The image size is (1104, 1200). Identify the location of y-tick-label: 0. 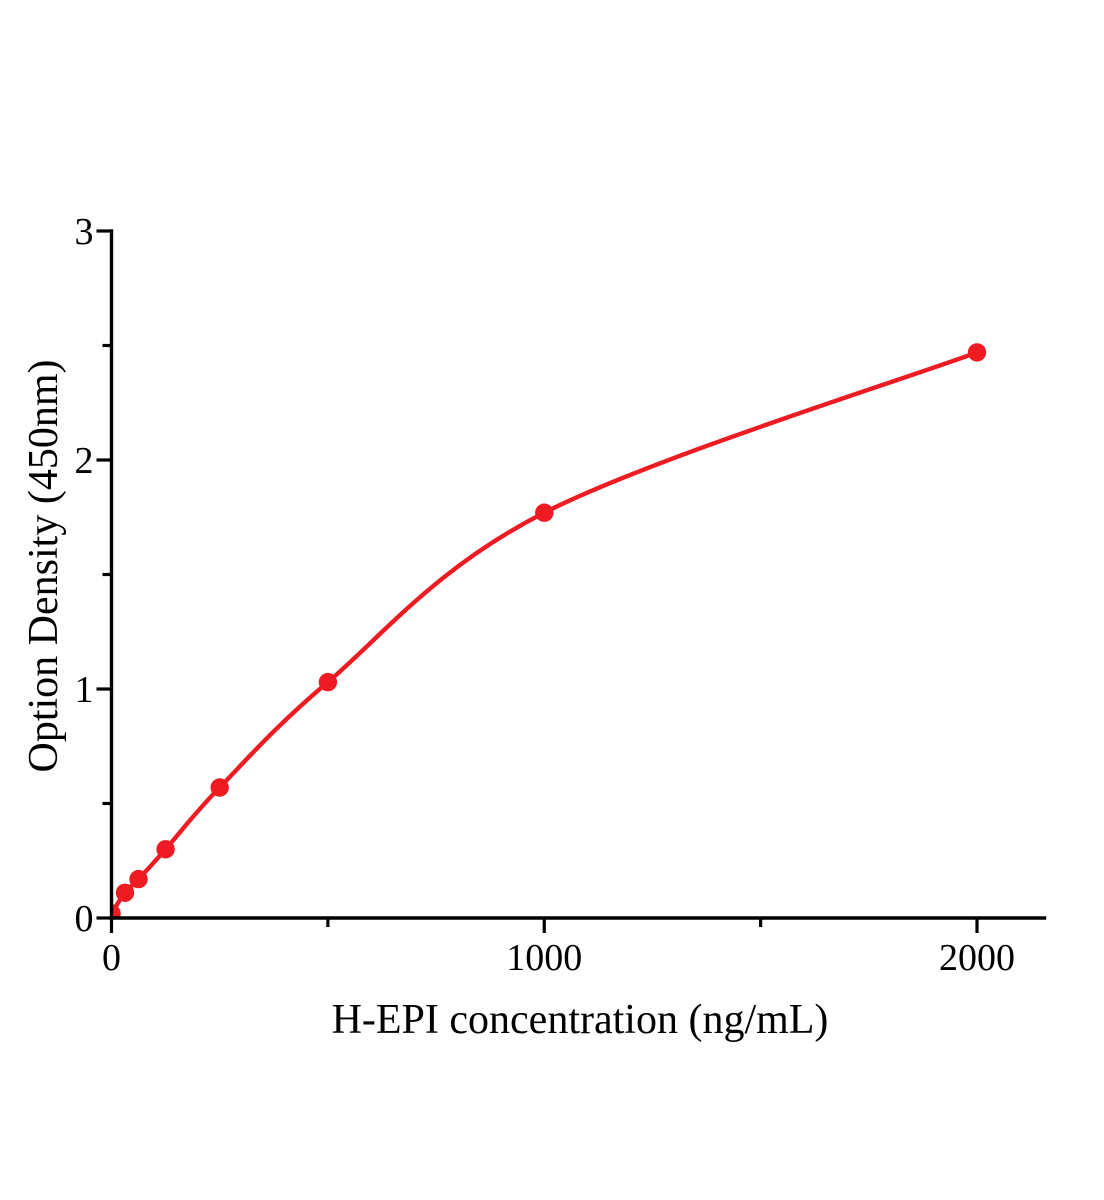
(84, 919).